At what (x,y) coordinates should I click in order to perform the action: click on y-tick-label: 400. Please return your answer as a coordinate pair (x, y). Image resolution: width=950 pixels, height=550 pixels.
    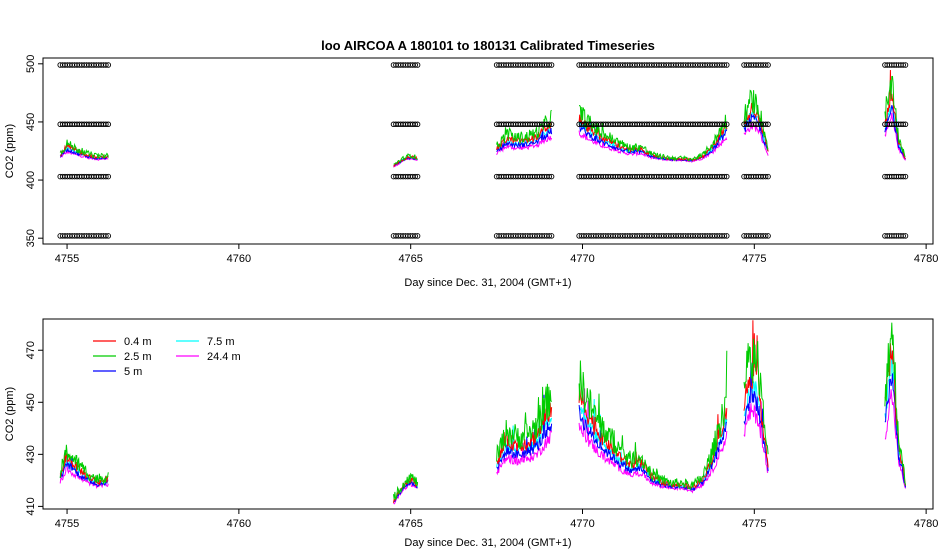
    Looking at the image, I should click on (31, 180).